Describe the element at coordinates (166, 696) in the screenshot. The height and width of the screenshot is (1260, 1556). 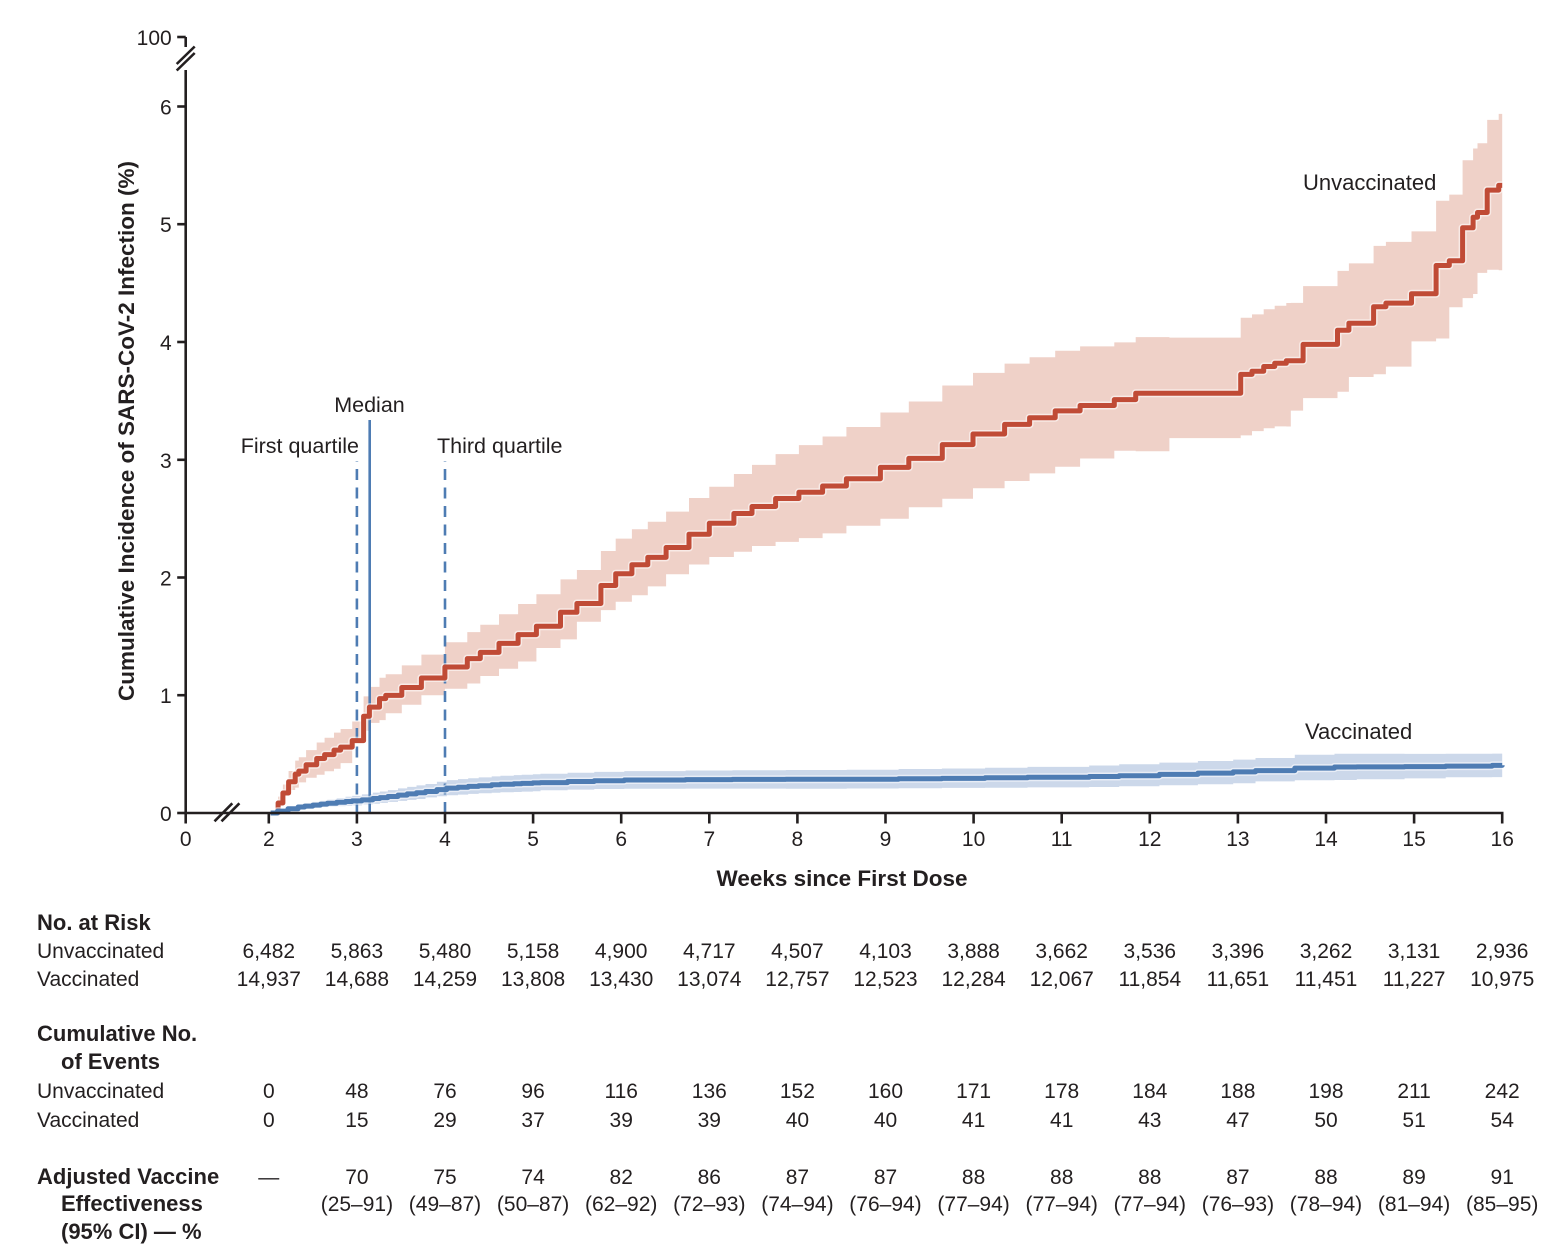
I see `svg-text: 1` at that location.